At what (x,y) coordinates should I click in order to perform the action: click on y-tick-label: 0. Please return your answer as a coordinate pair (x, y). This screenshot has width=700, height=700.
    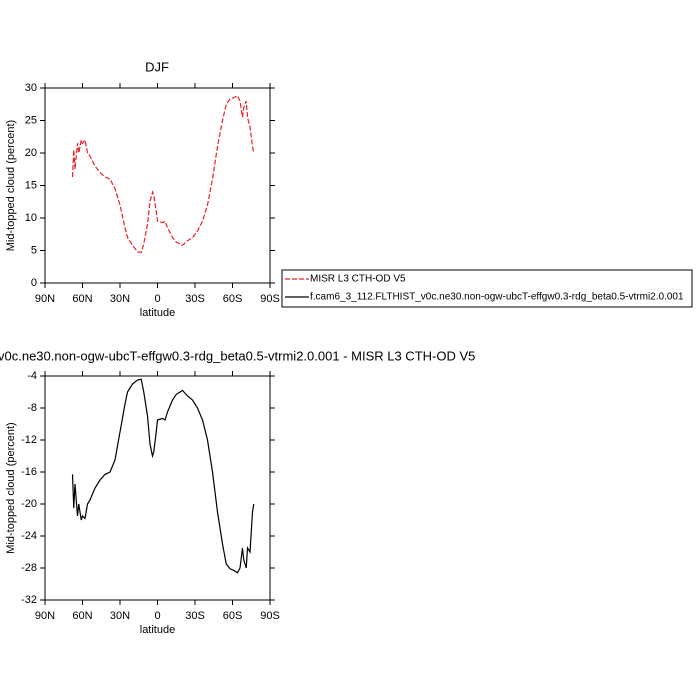
    Looking at the image, I should click on (34, 283).